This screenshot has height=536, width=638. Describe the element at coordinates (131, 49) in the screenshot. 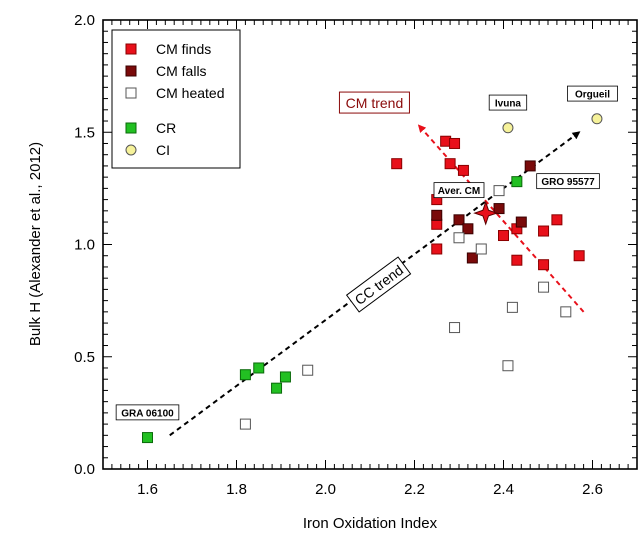

I see `legend-swatch-cm-finds` at that location.